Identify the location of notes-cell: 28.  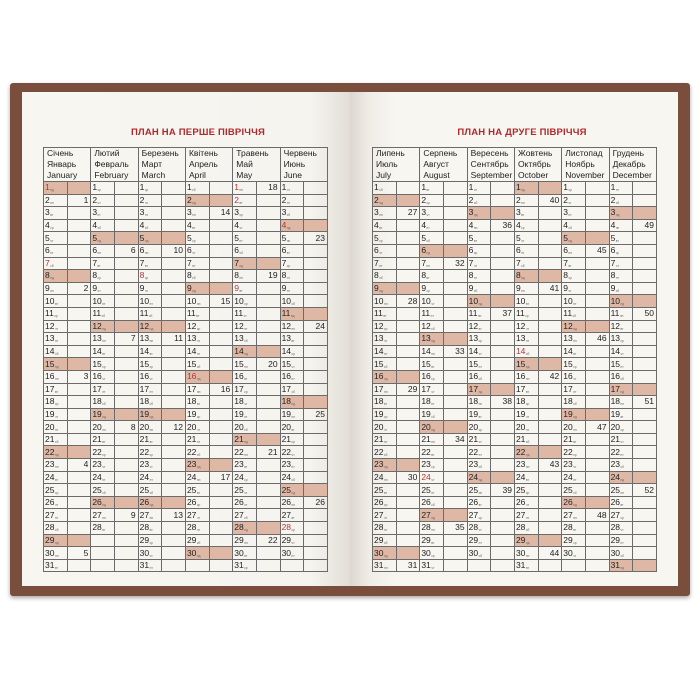
(408, 301).